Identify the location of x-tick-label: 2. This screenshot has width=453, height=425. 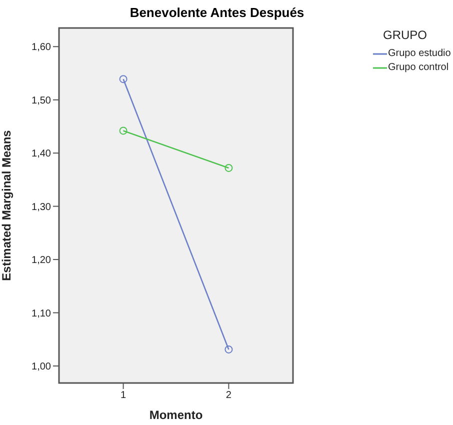
(229, 396).